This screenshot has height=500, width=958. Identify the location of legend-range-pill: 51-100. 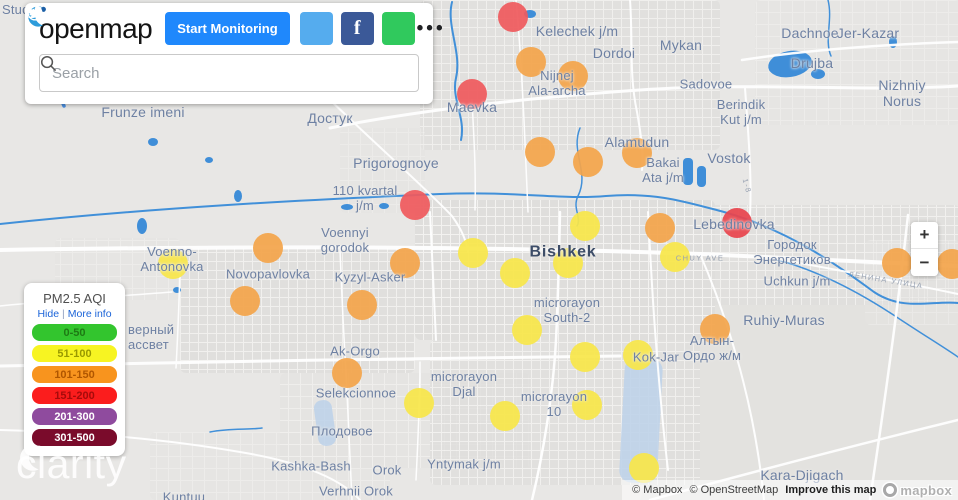
(74, 353).